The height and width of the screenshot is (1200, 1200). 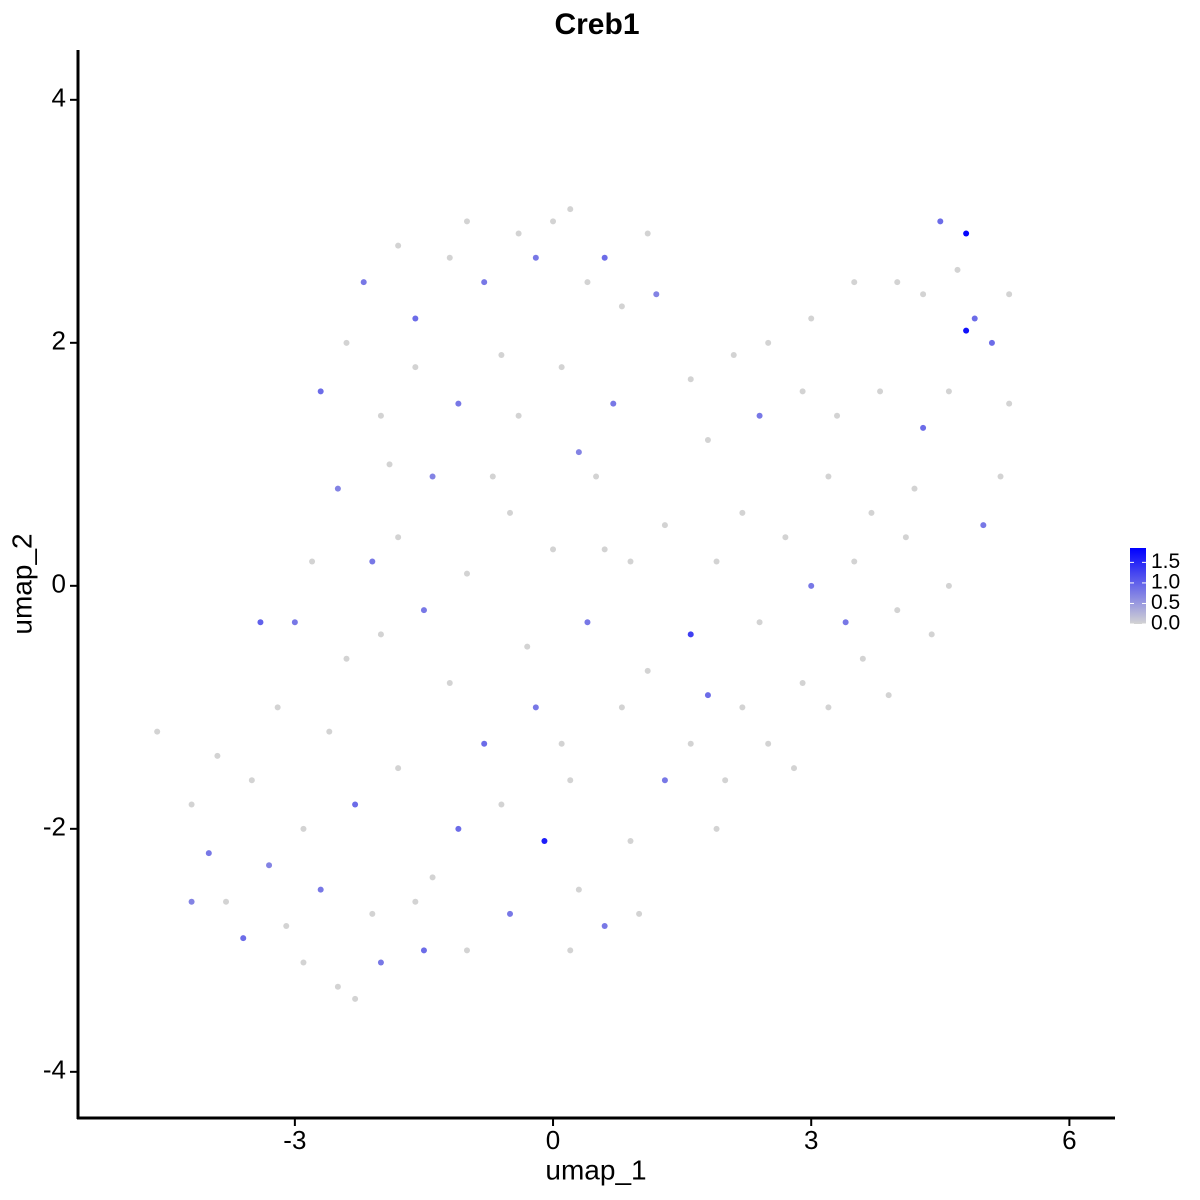 What do you see at coordinates (54, 1070) in the screenshot?
I see `y-tick-label: -4` at bounding box center [54, 1070].